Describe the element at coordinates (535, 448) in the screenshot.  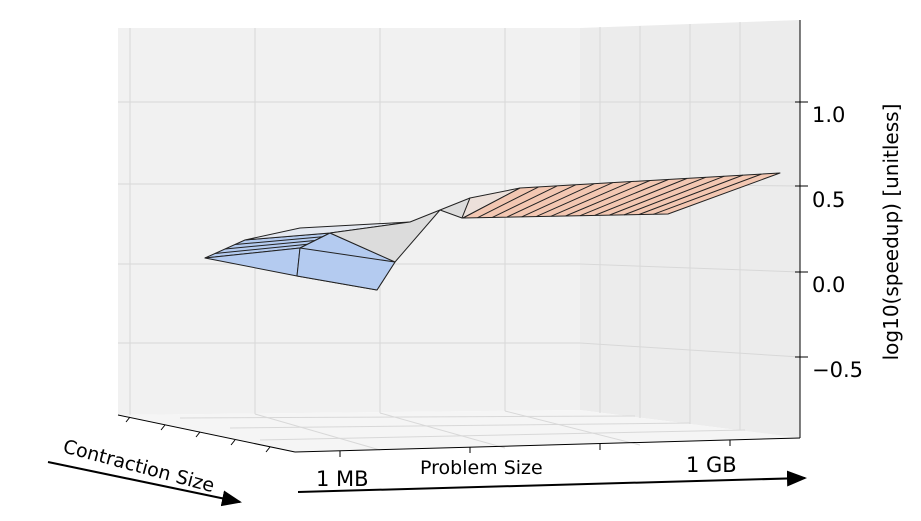
I see `x-ticks` at that location.